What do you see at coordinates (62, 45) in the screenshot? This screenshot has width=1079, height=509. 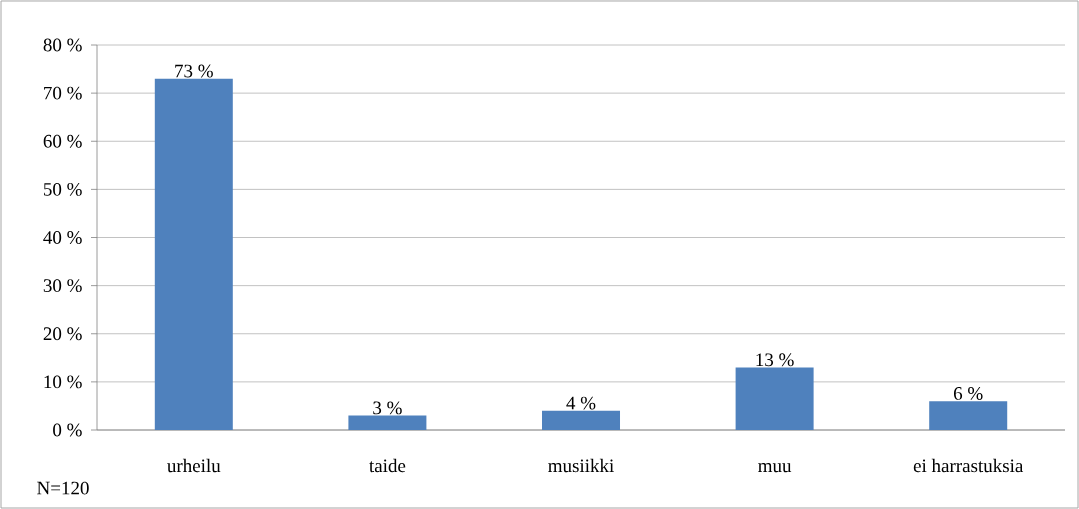 I see `y-tick-label: 80 %` at bounding box center [62, 45].